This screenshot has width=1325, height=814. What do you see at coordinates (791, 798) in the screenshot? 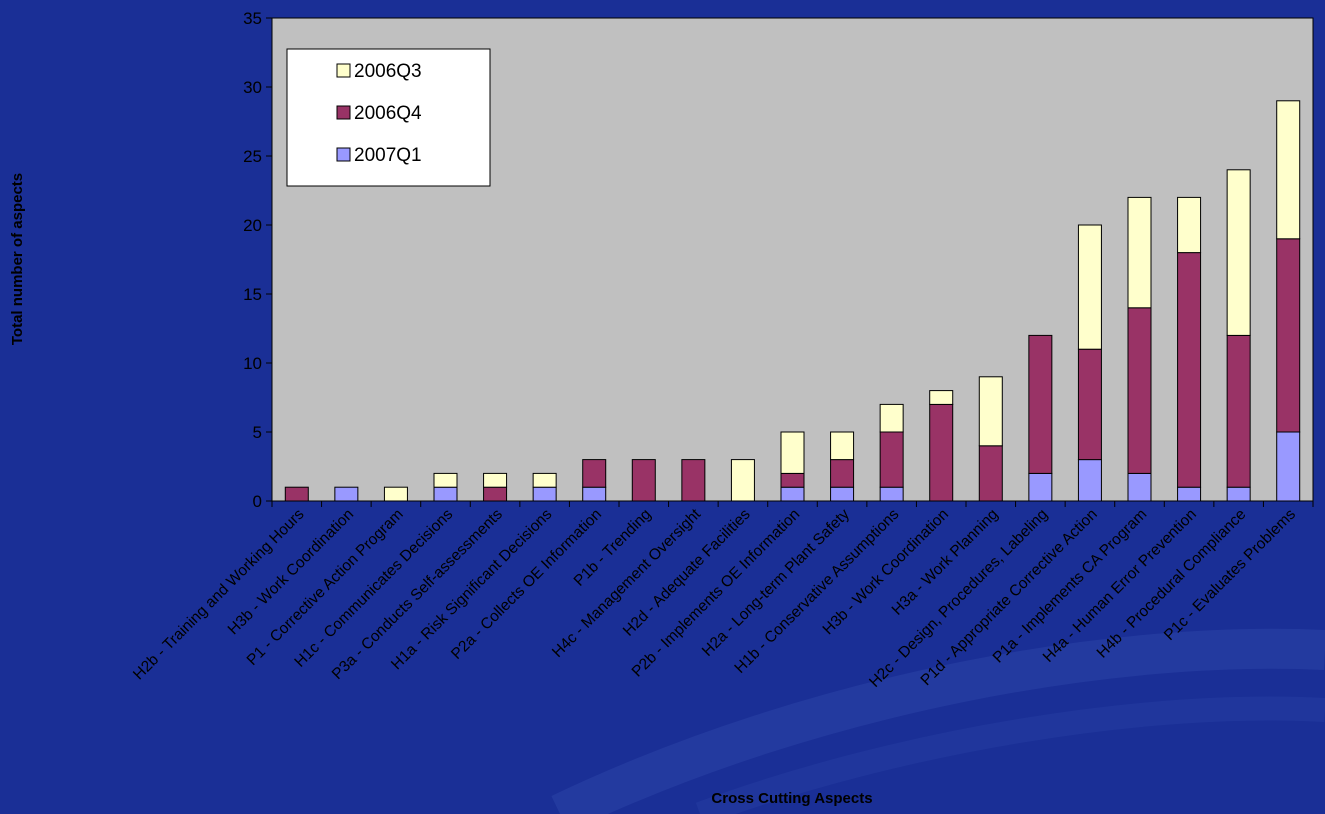
I see `x-axis-title: Cross Cutting Aspects` at bounding box center [791, 798].